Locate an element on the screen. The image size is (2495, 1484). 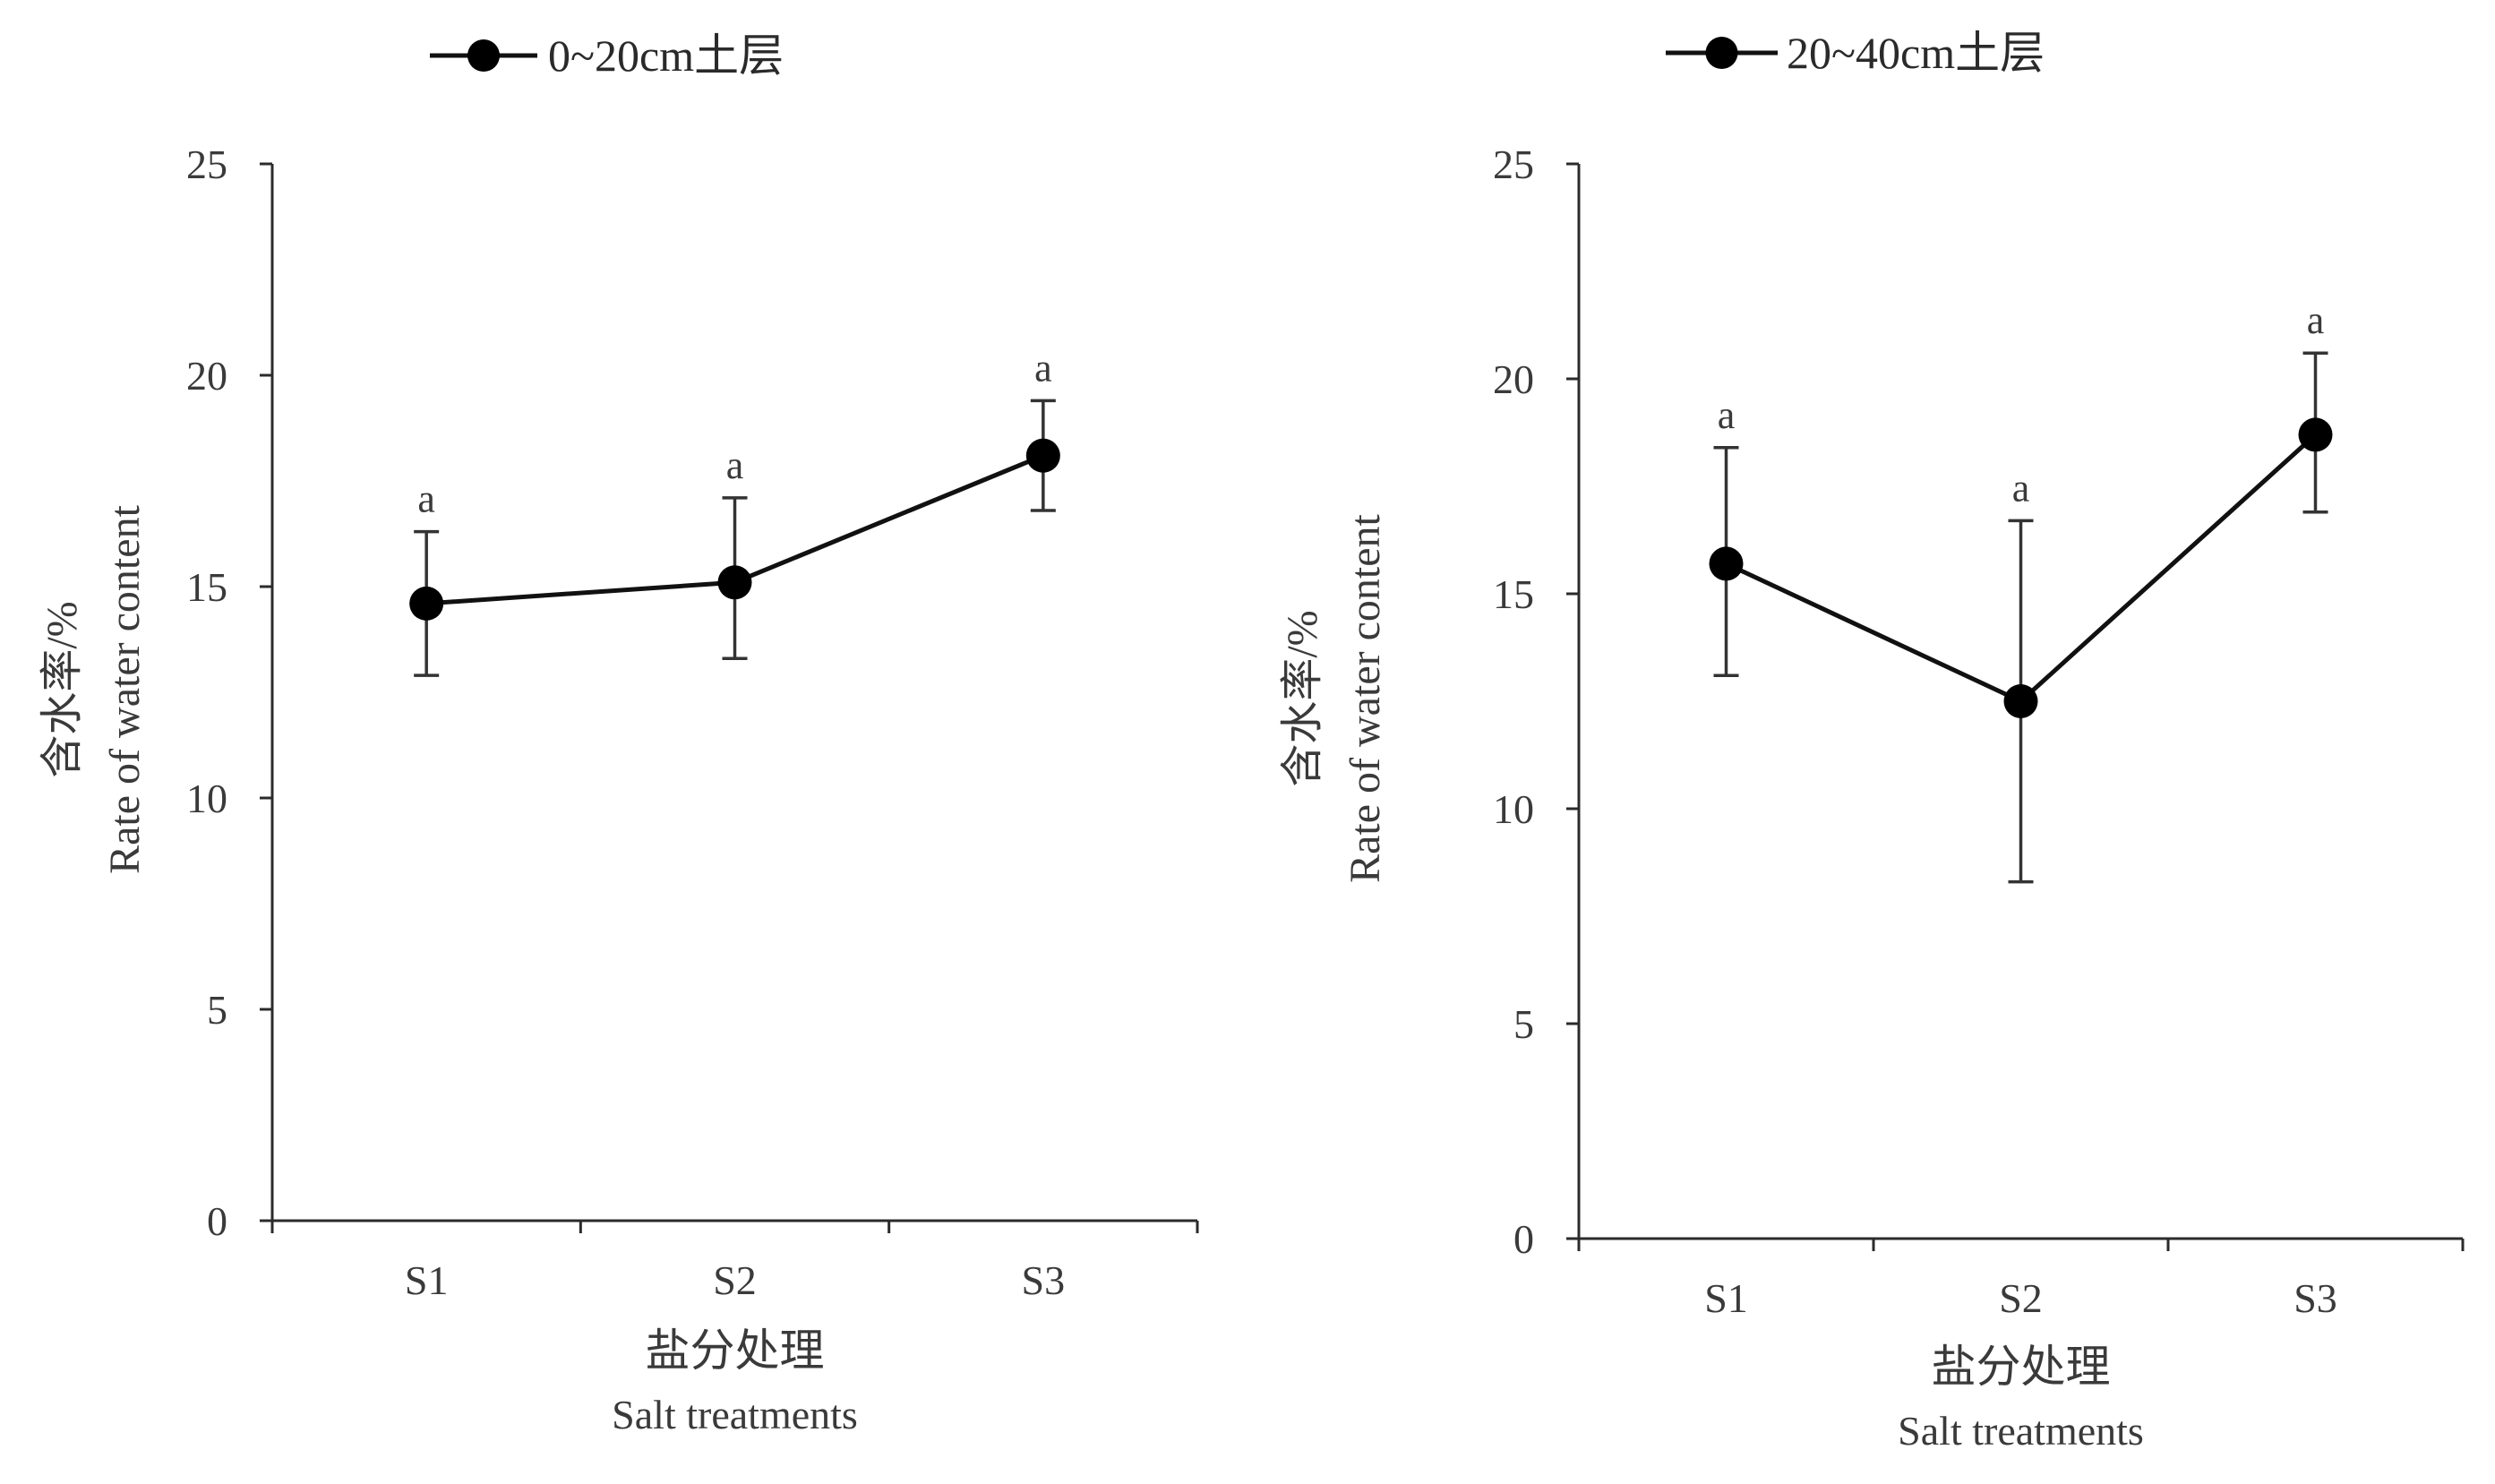
legend-label: 0~20cm土层 is located at coordinates (666, 55).